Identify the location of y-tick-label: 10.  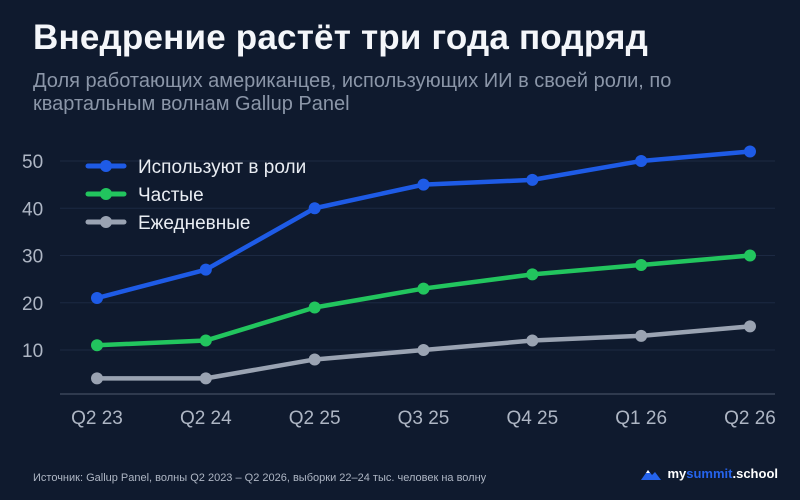
(32, 351).